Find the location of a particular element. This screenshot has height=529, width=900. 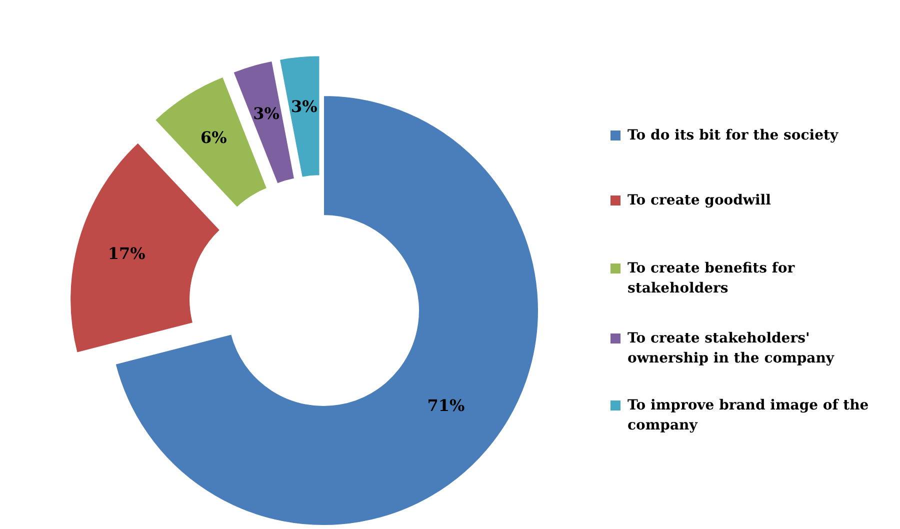

legend-label: To create goodwill is located at coordinates (699, 200).